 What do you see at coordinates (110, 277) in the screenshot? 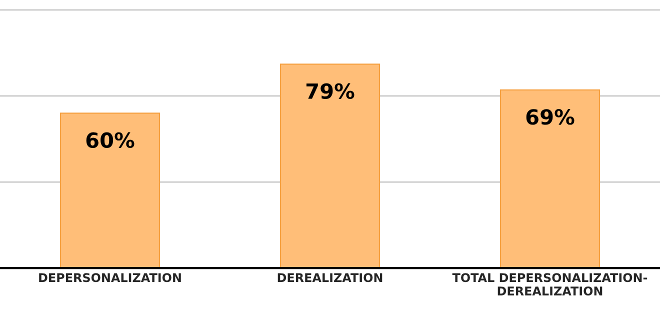
I see `x-tick-label: DEPERSONALIZATION` at bounding box center [110, 277].